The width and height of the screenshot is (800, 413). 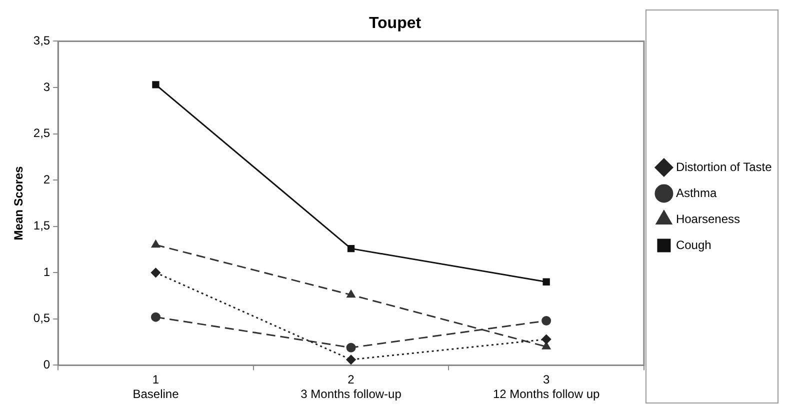 I want to click on x-tick-label: 2 3 Months follow-up, so click(x=351, y=387).